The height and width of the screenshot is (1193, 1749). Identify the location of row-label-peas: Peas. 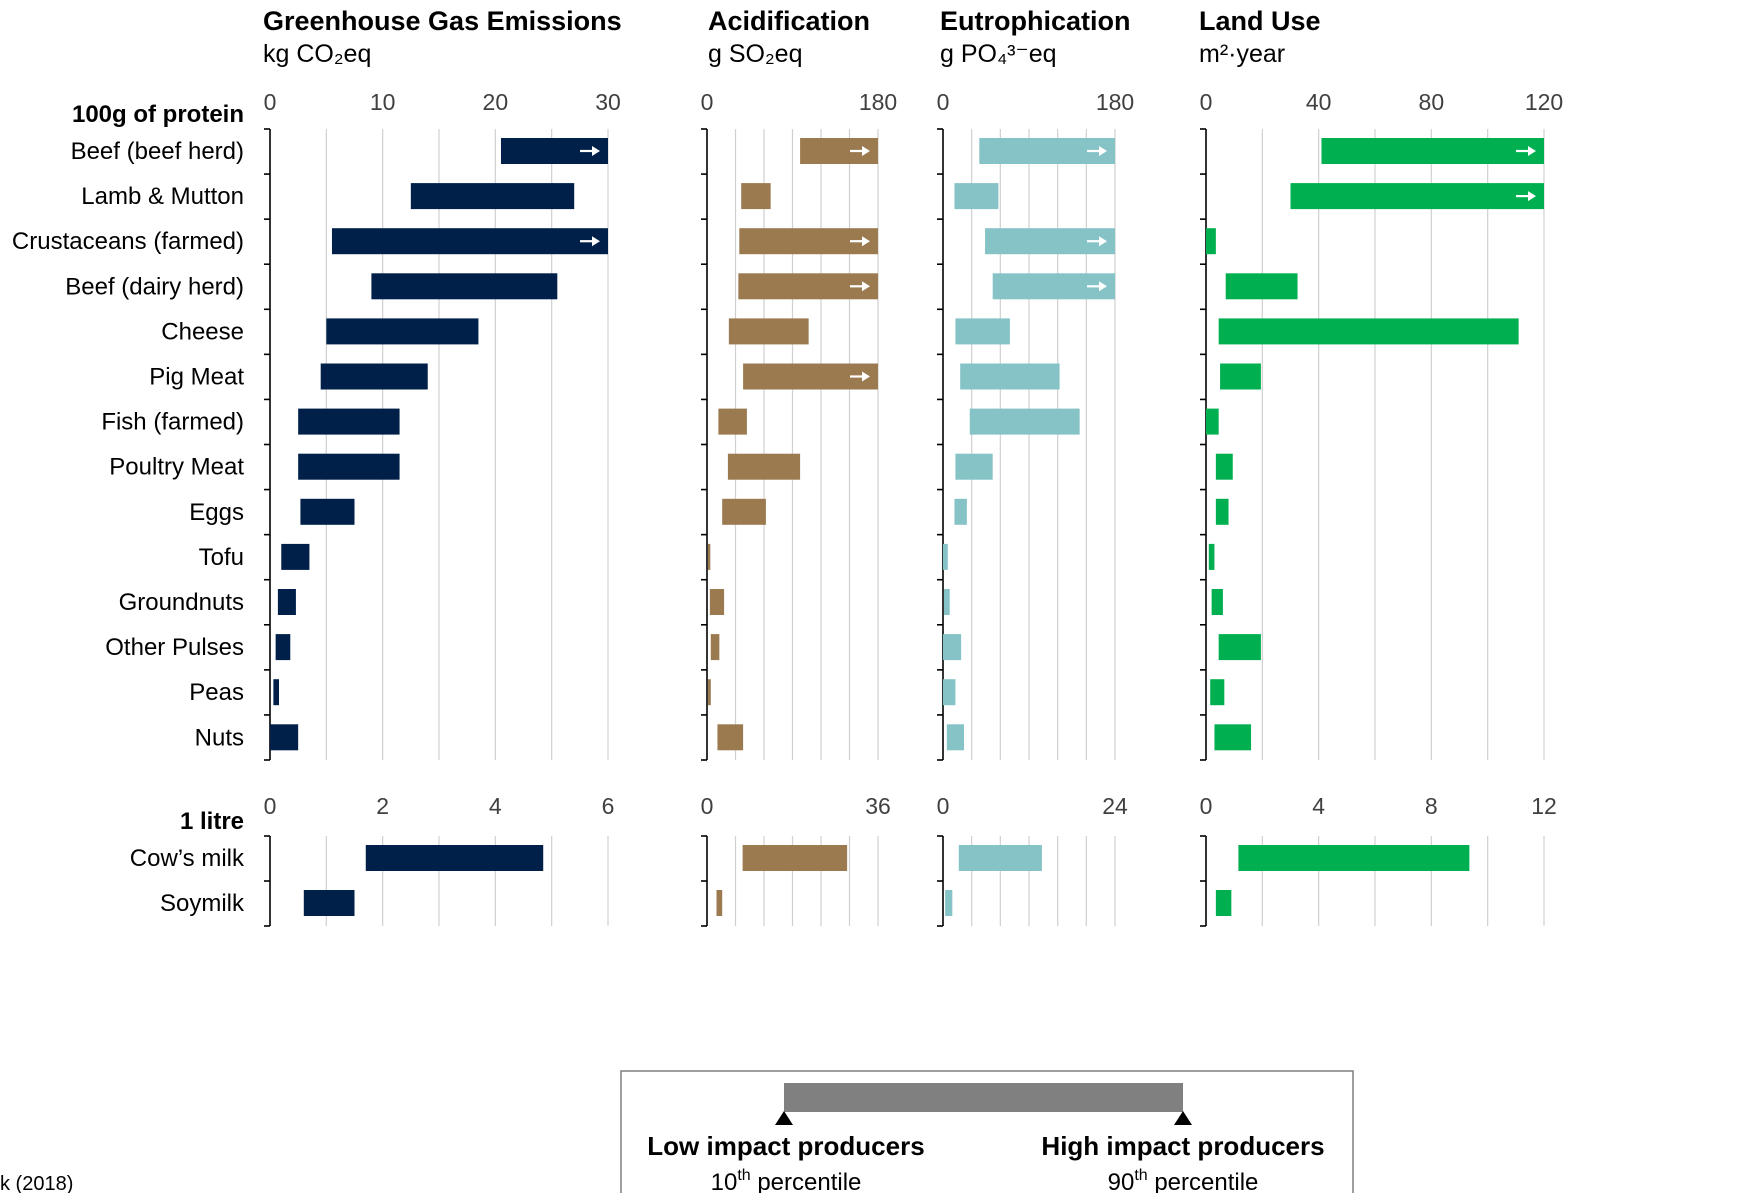
(216, 692).